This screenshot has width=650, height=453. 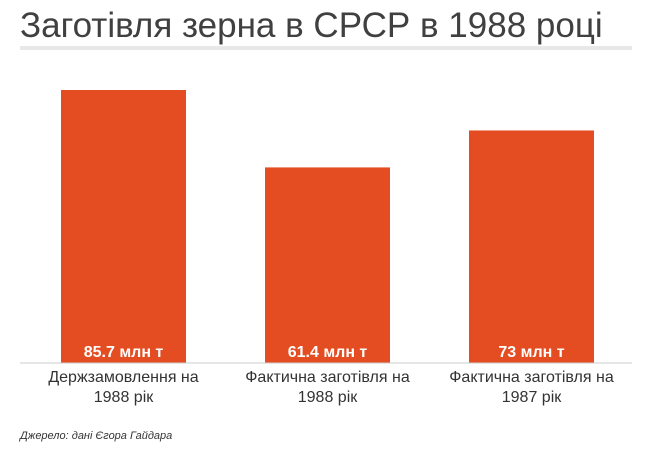 What do you see at coordinates (124, 352) in the screenshot?
I see `bar-value-label-1: 85.7 млн т` at bounding box center [124, 352].